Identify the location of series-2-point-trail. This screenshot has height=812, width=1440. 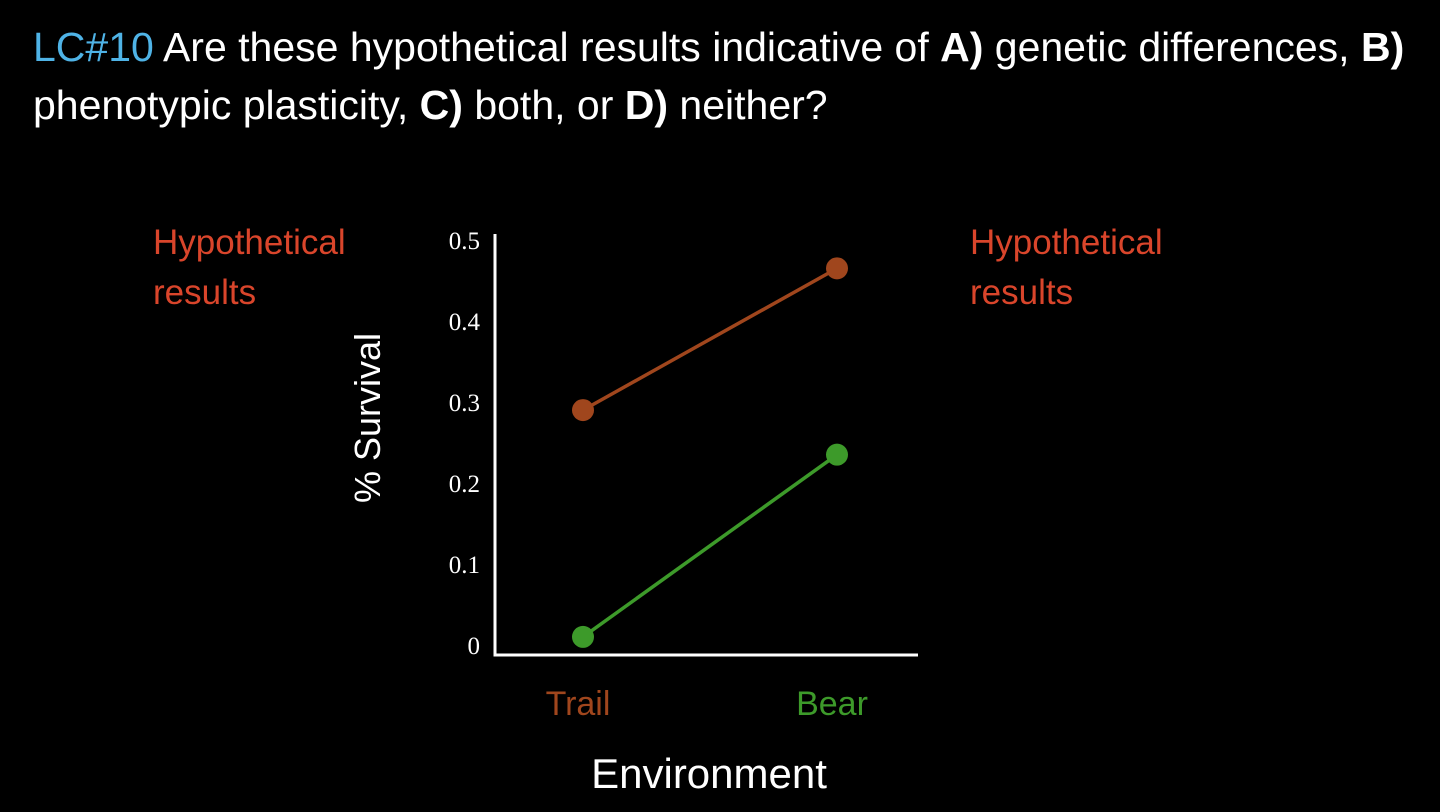
(583, 636).